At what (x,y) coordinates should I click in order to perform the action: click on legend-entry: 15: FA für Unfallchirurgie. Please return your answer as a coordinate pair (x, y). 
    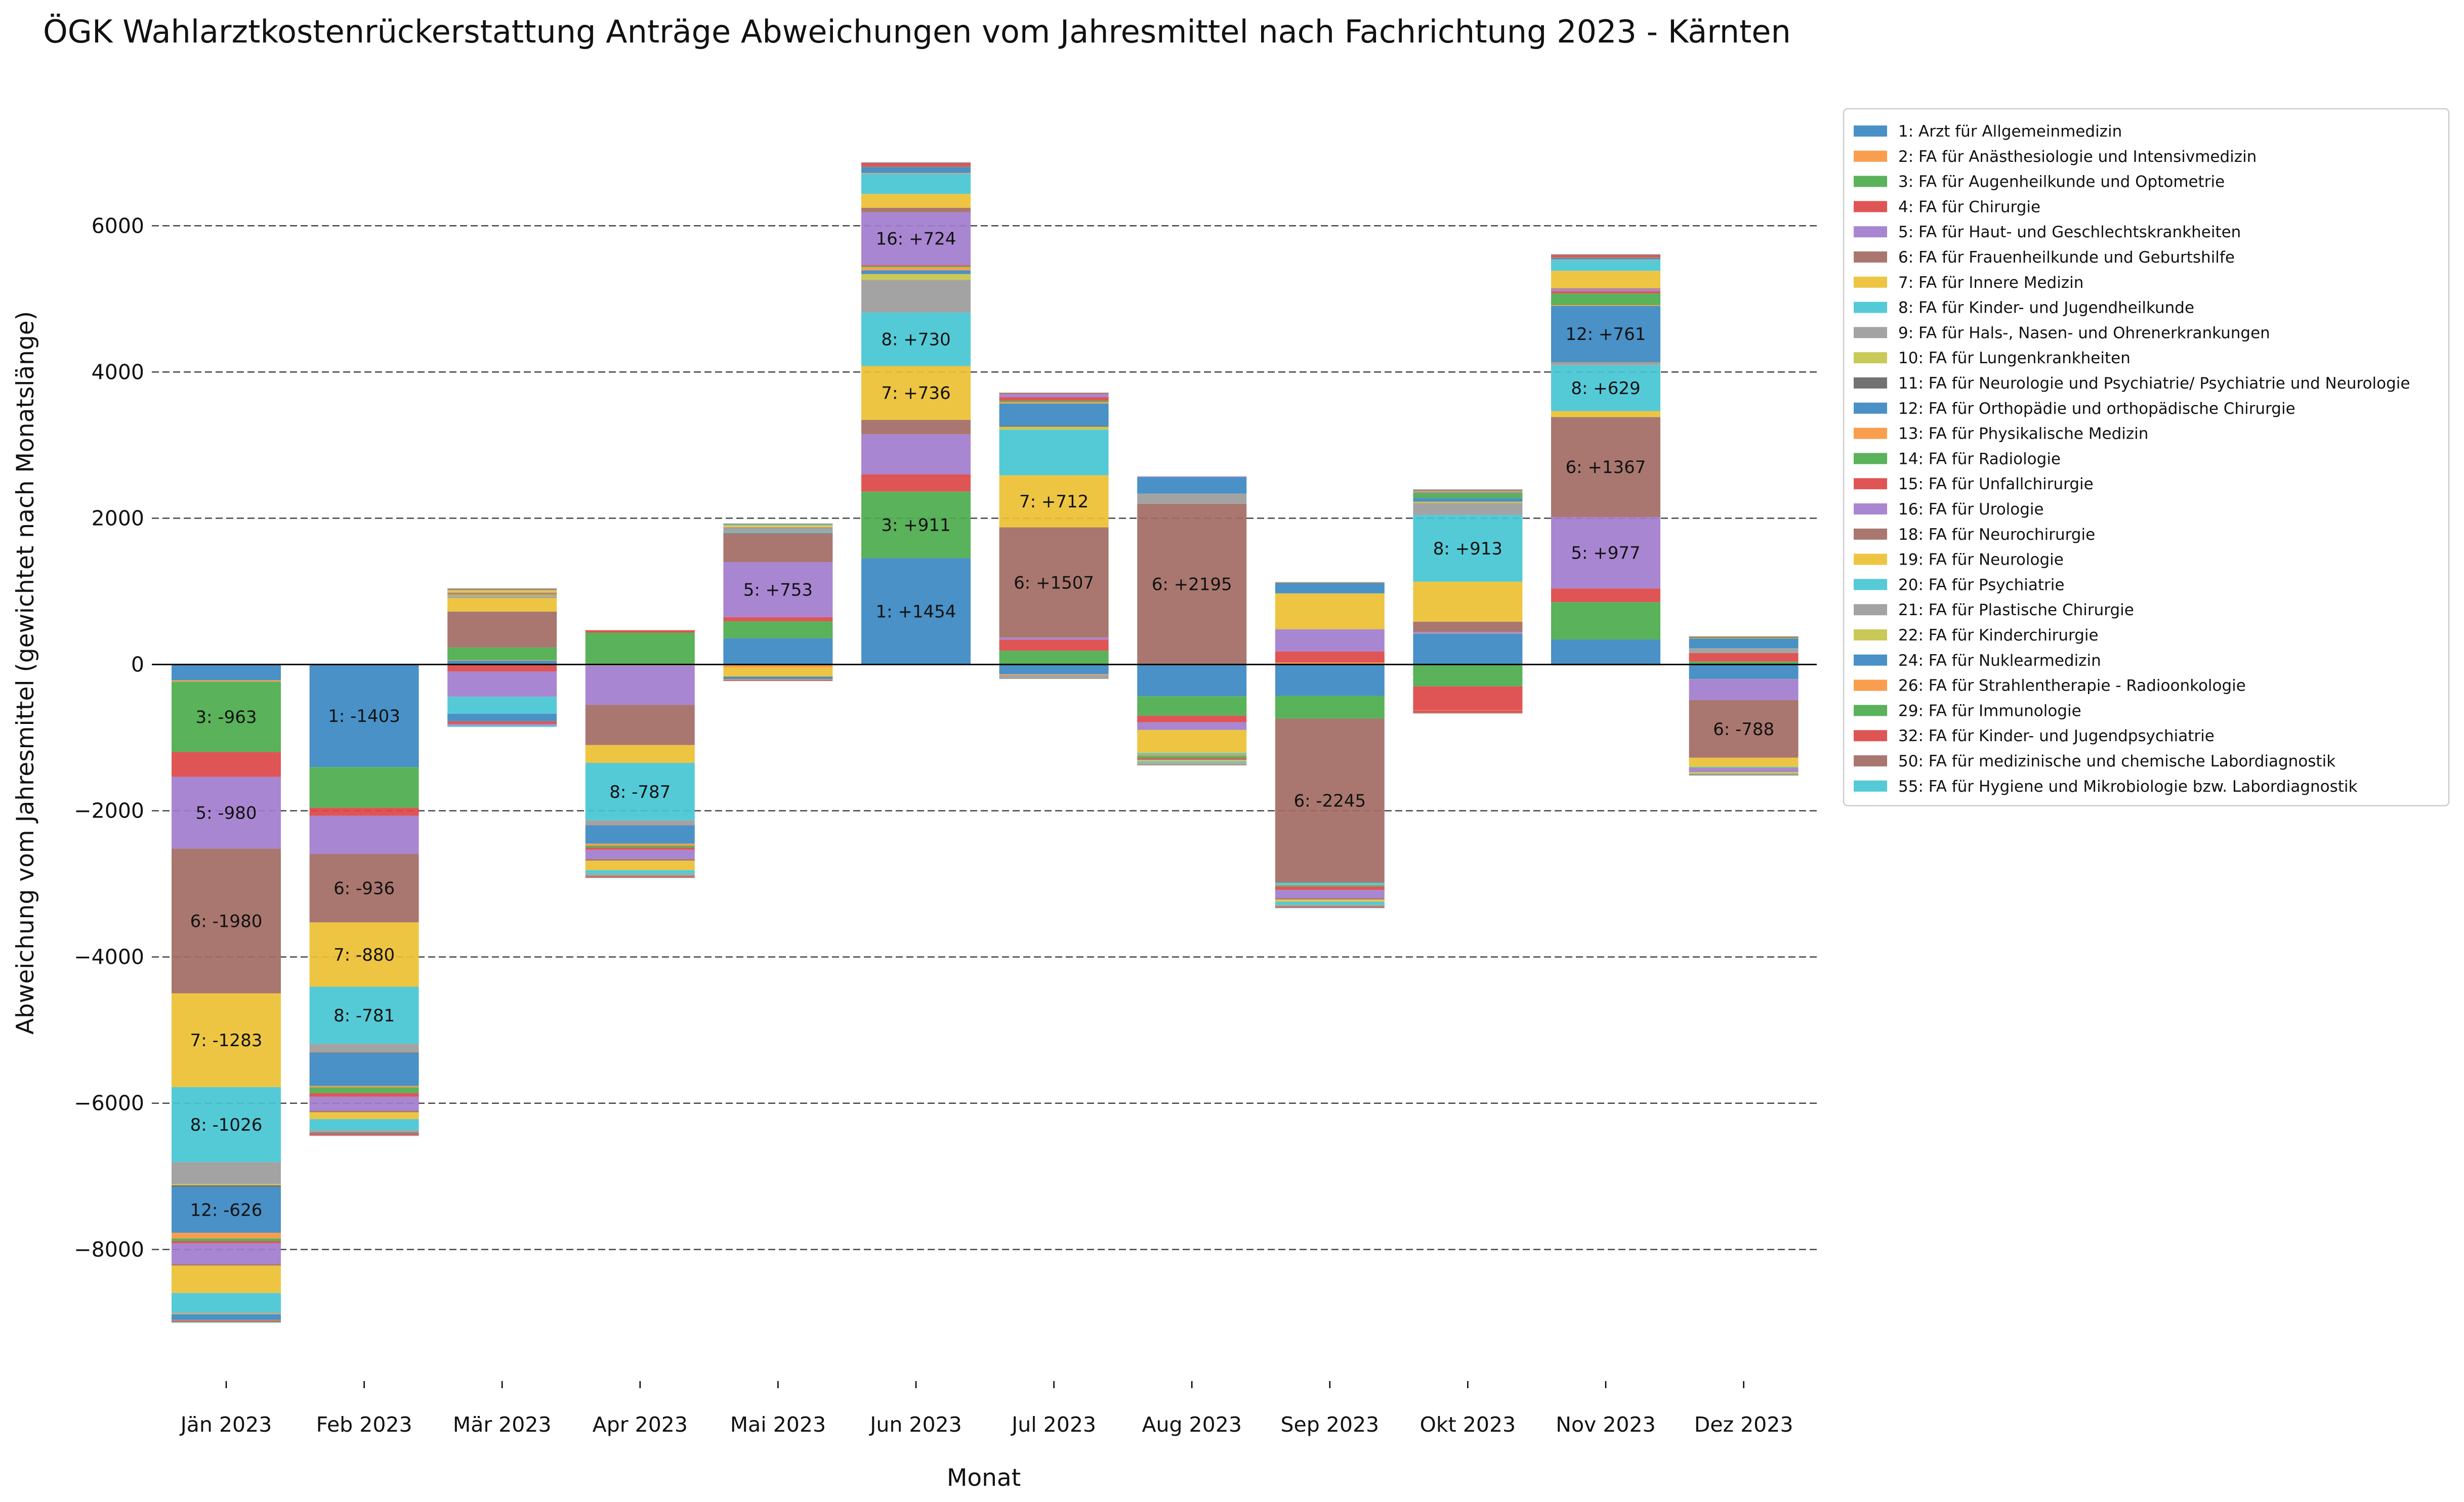
    Looking at the image, I should click on (1996, 484).